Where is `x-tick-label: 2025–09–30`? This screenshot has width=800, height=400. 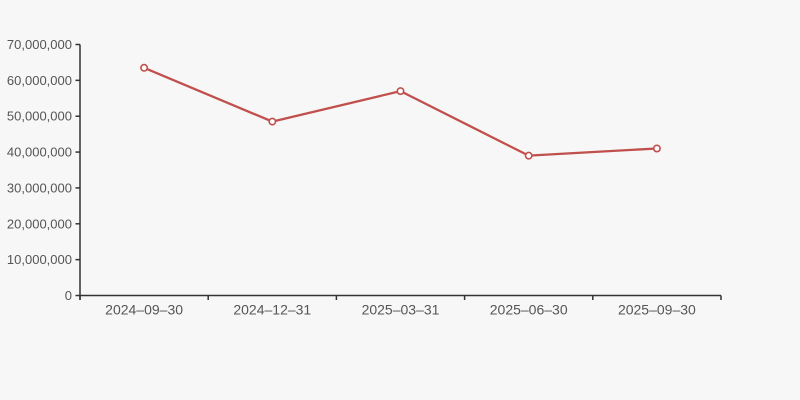
x-tick-label: 2025–09–30 is located at coordinates (657, 310).